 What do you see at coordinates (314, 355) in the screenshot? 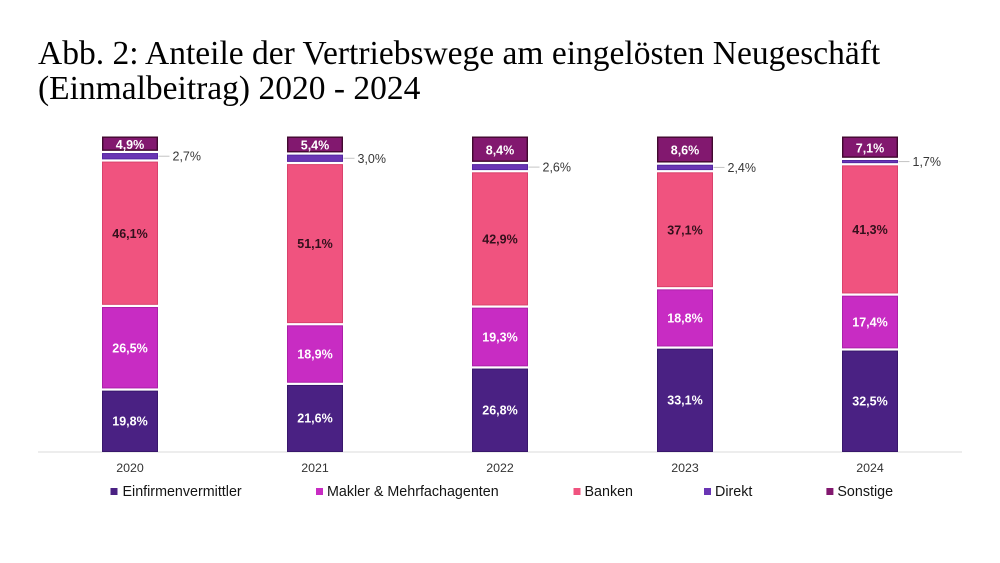
I see `svg-text: 18,9%` at bounding box center [314, 355].